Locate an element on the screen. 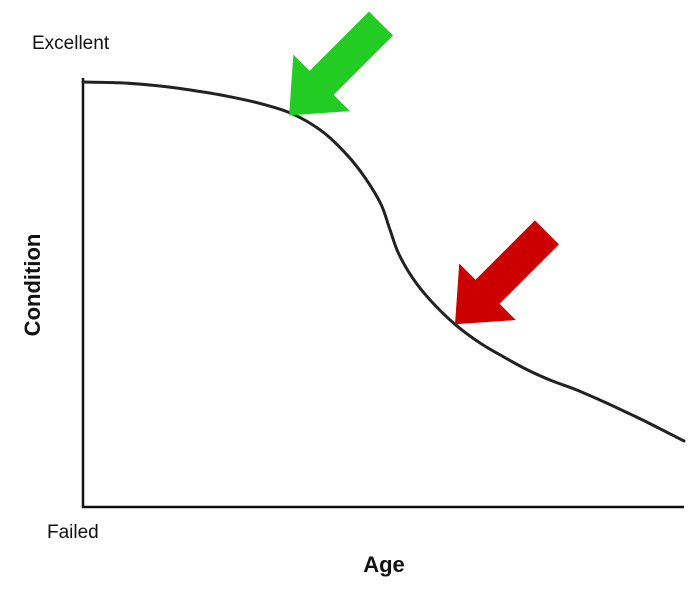  y-tick-label-bottom: Failed is located at coordinates (73, 532).